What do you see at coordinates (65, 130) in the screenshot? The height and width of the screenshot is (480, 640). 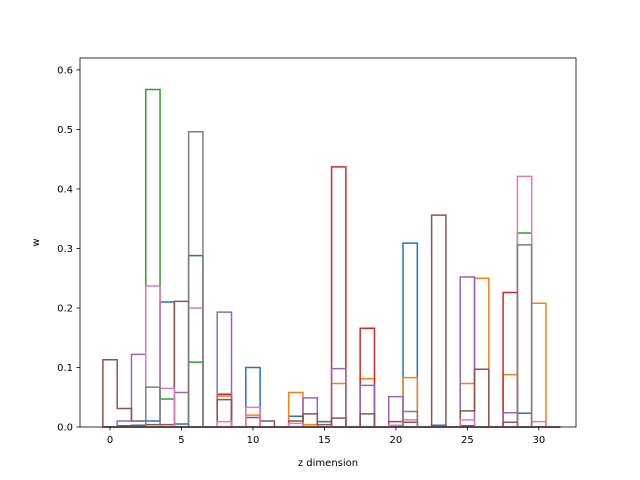 I see `y-tick-label: 0.5` at bounding box center [65, 130].